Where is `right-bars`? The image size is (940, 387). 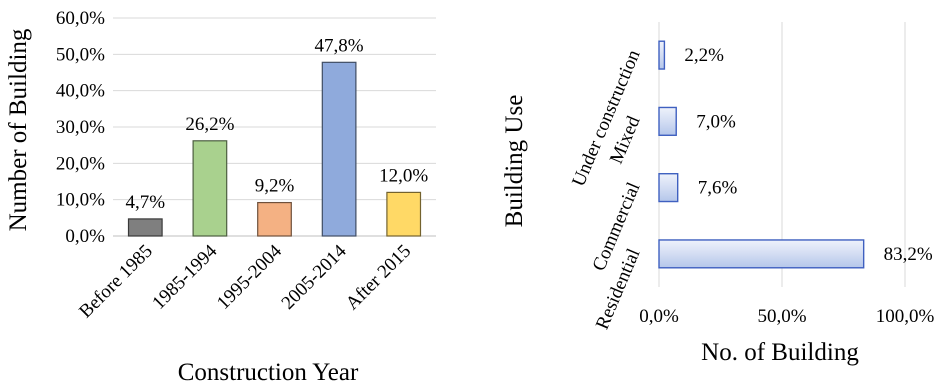
right-bars is located at coordinates (761, 154).